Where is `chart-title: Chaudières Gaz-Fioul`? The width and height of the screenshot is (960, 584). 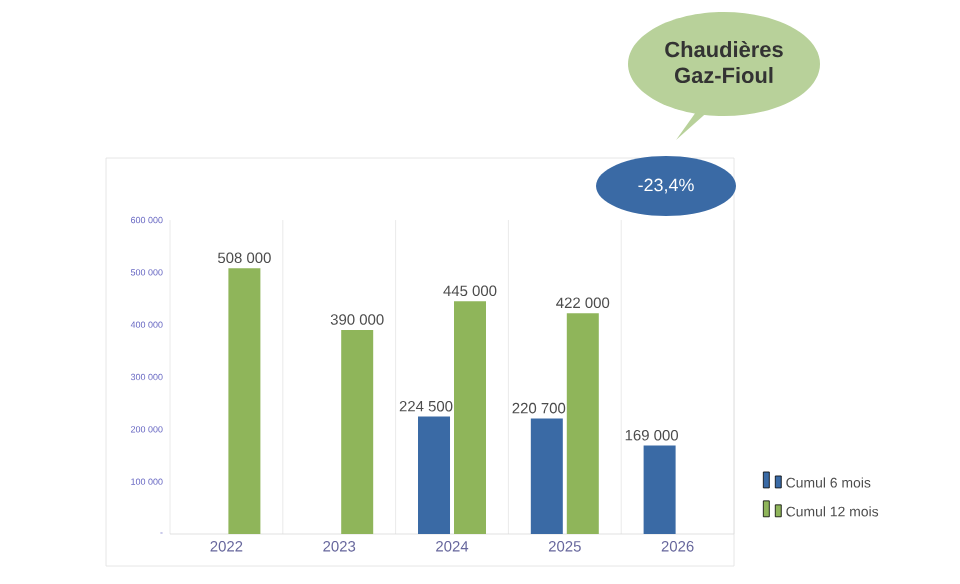 chart-title: Chaudières Gaz-Fioul is located at coordinates (724, 62).